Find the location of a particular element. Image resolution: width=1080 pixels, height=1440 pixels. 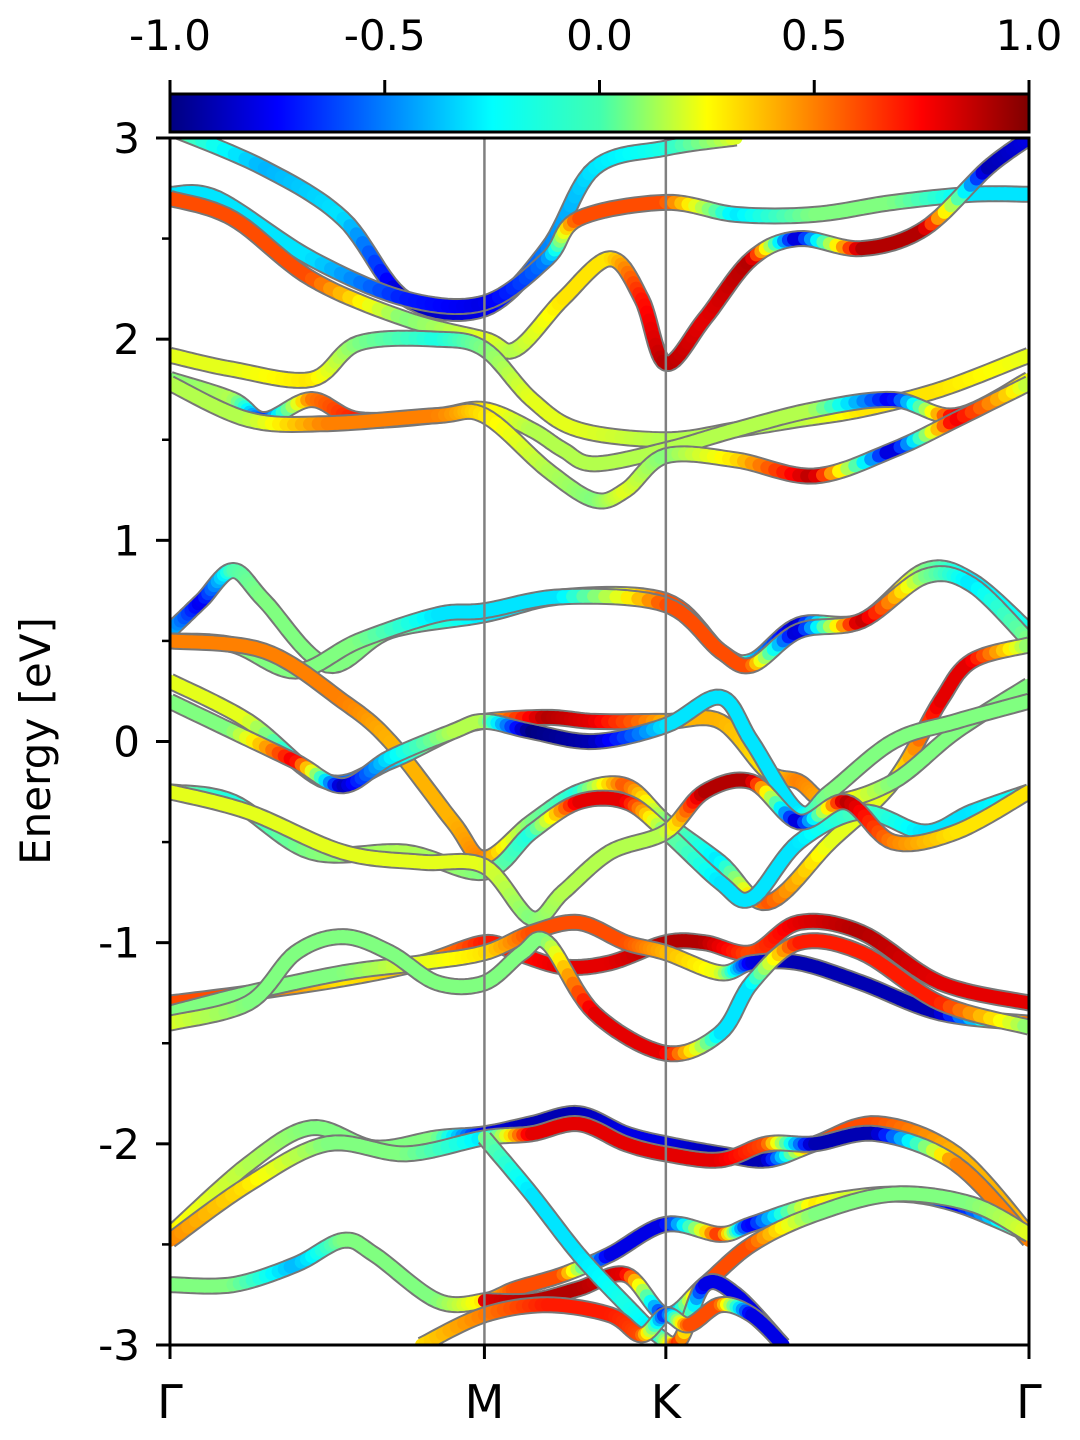

y-tick-label: 0 is located at coordinates (126, 742).